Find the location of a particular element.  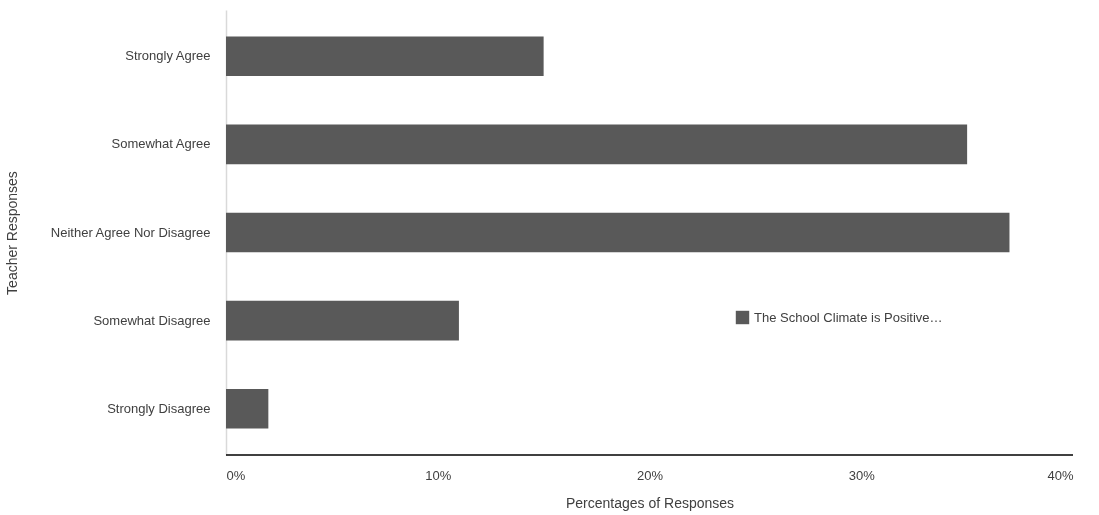

y-tick-label: Strongly Agree is located at coordinates (168, 56).